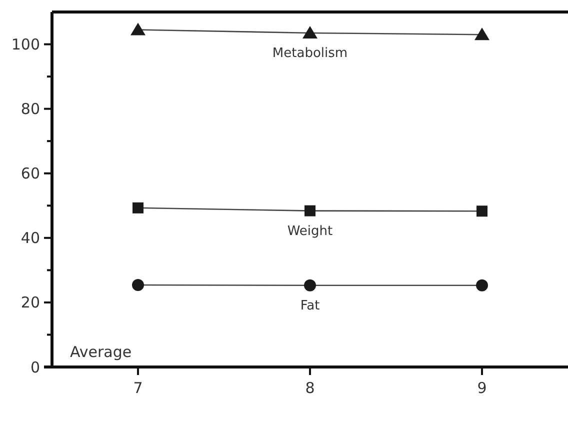 Image resolution: width=568 pixels, height=423 pixels. I want to click on y-tick-label: 40, so click(30, 238).